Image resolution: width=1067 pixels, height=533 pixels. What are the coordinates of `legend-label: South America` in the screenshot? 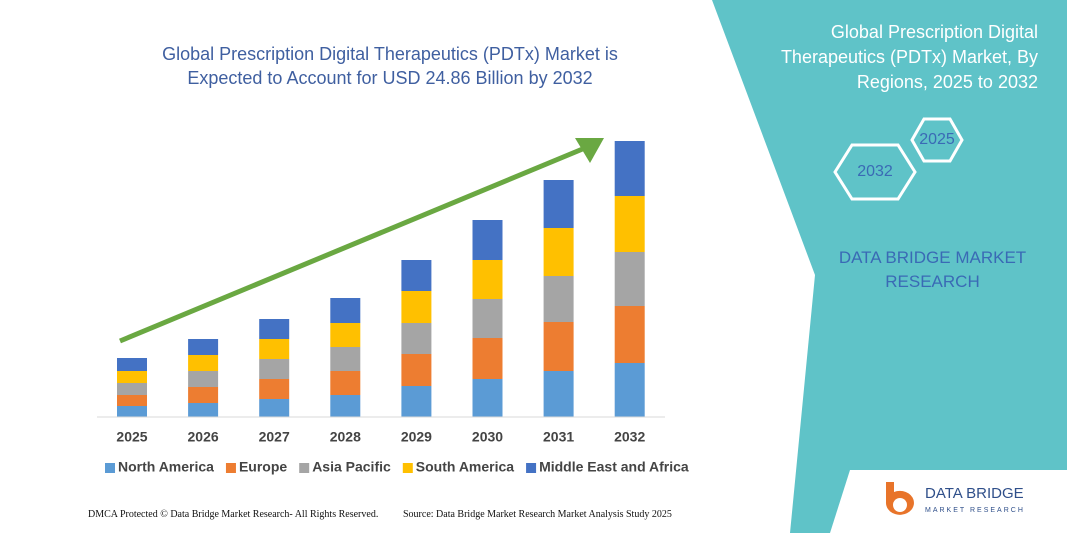 It's located at (465, 467).